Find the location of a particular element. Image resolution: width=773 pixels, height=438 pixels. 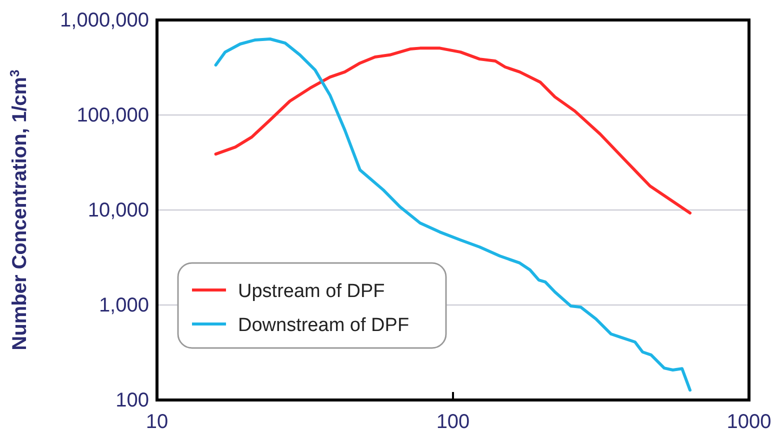

x-tick-label: 100 is located at coordinates (453, 422).